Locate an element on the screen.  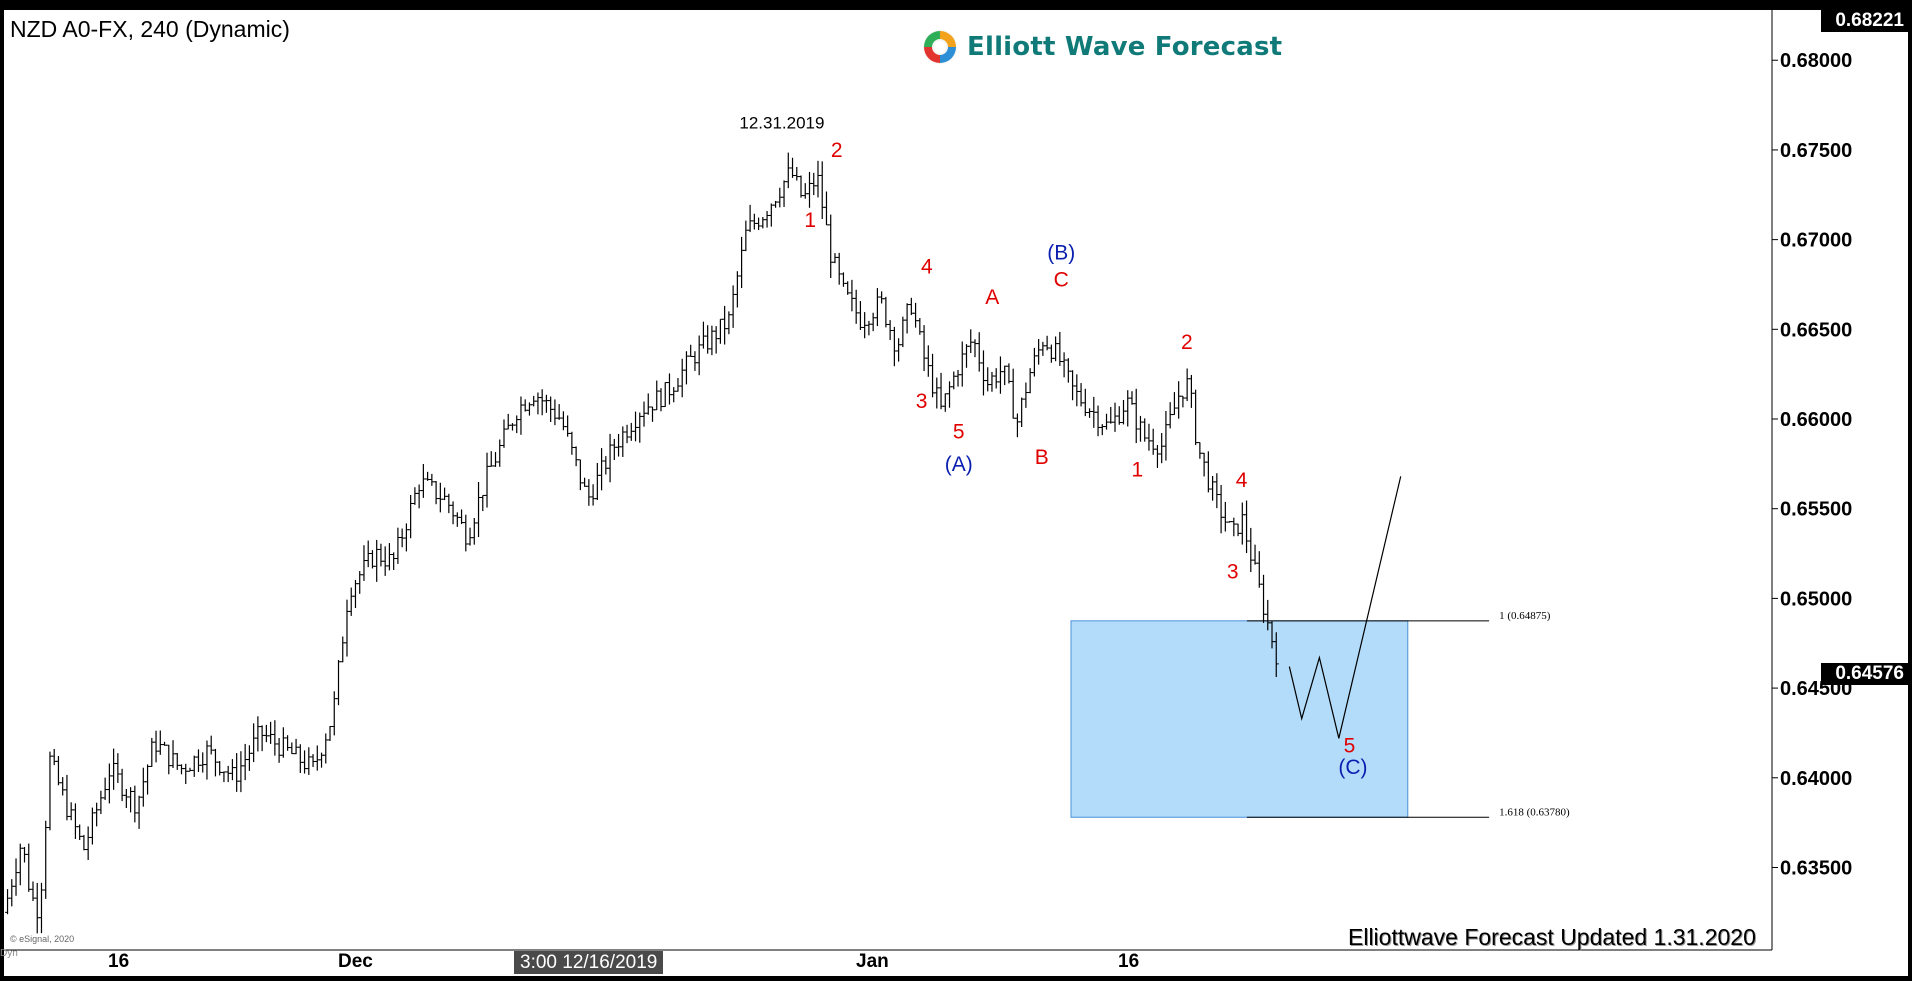
wave-label: (A) is located at coordinates (959, 464).